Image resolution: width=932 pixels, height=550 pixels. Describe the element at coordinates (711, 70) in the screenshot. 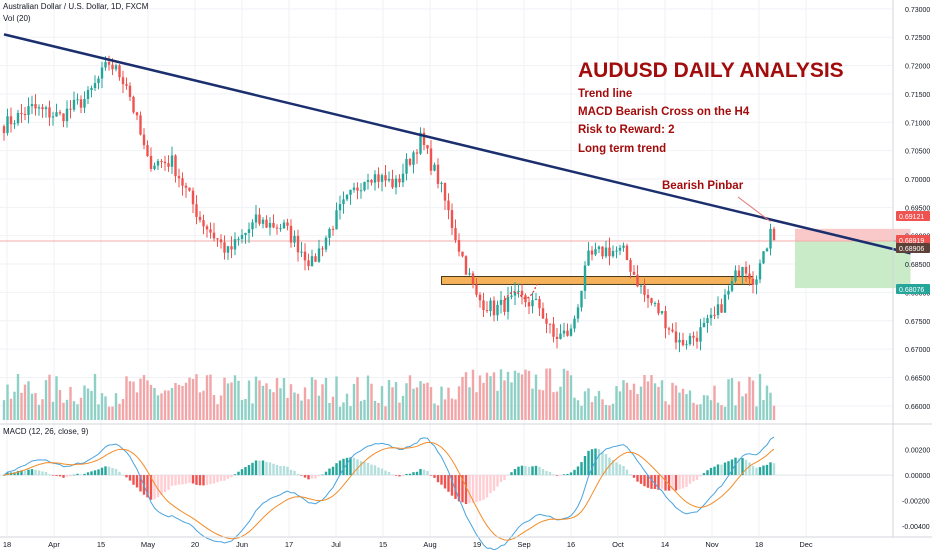

I see `analysis-title: AUDUSD DAILY ANALYSIS` at that location.